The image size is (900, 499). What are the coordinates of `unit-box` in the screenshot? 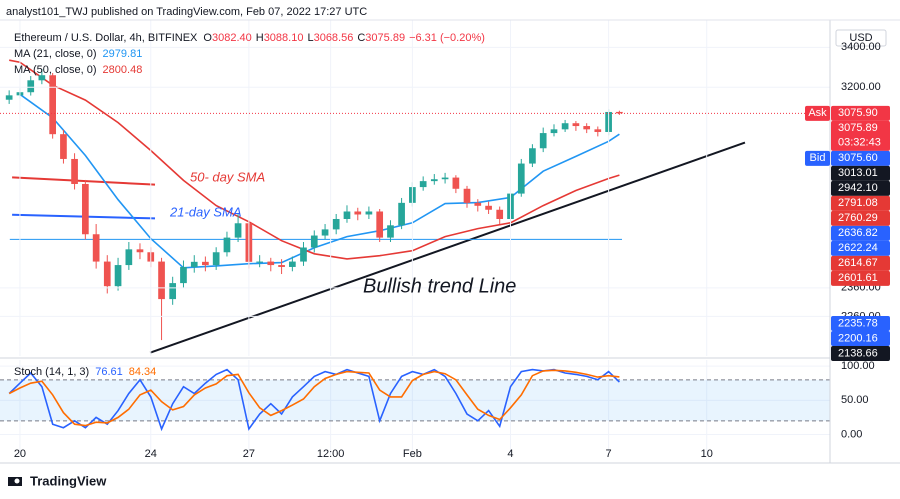 It's located at (861, 38).